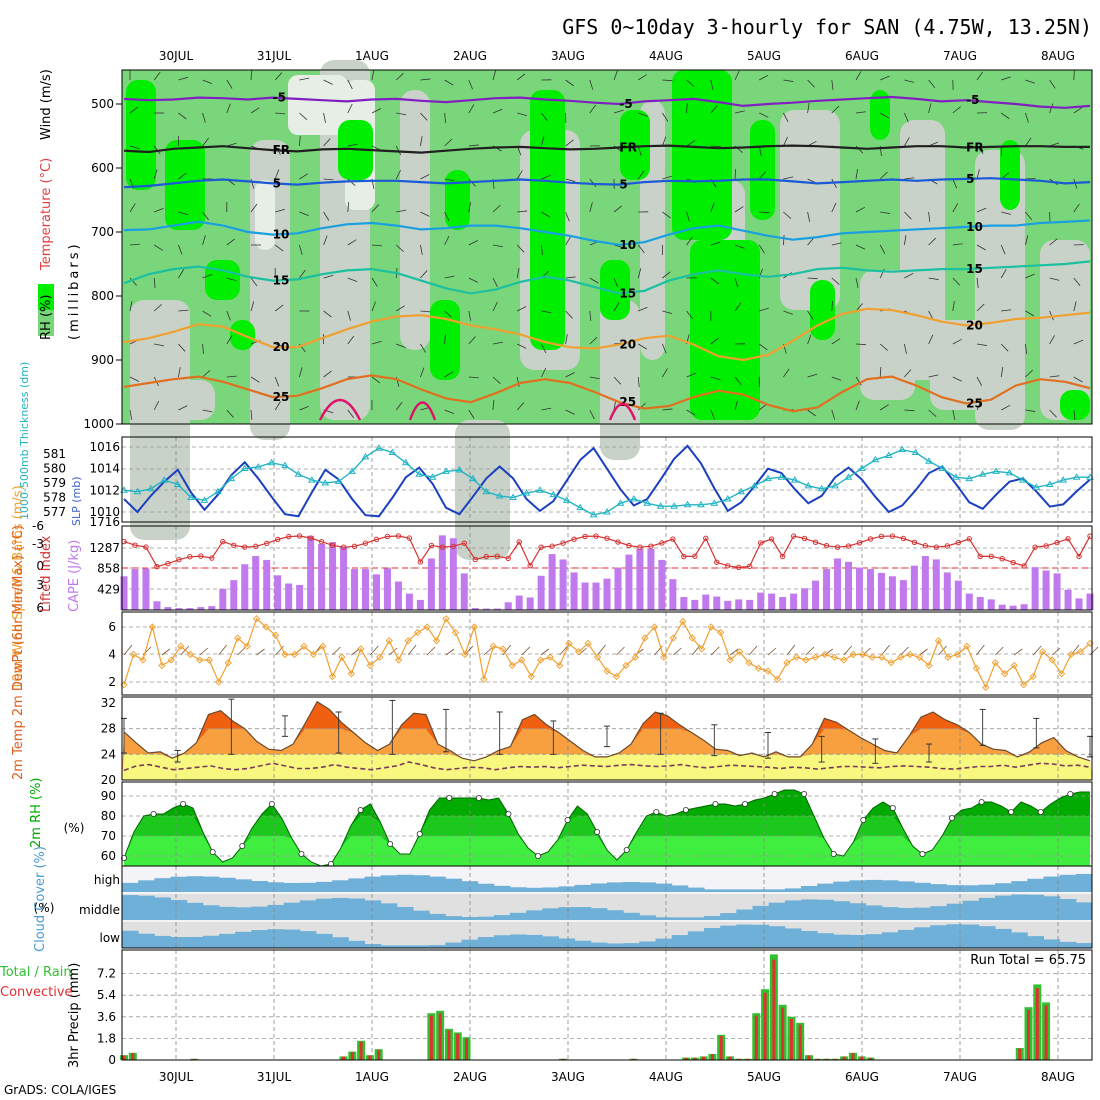 This screenshot has height=1100, width=1100. What do you see at coordinates (104, 447) in the screenshot?
I see `slp-tick: 1016` at bounding box center [104, 447].